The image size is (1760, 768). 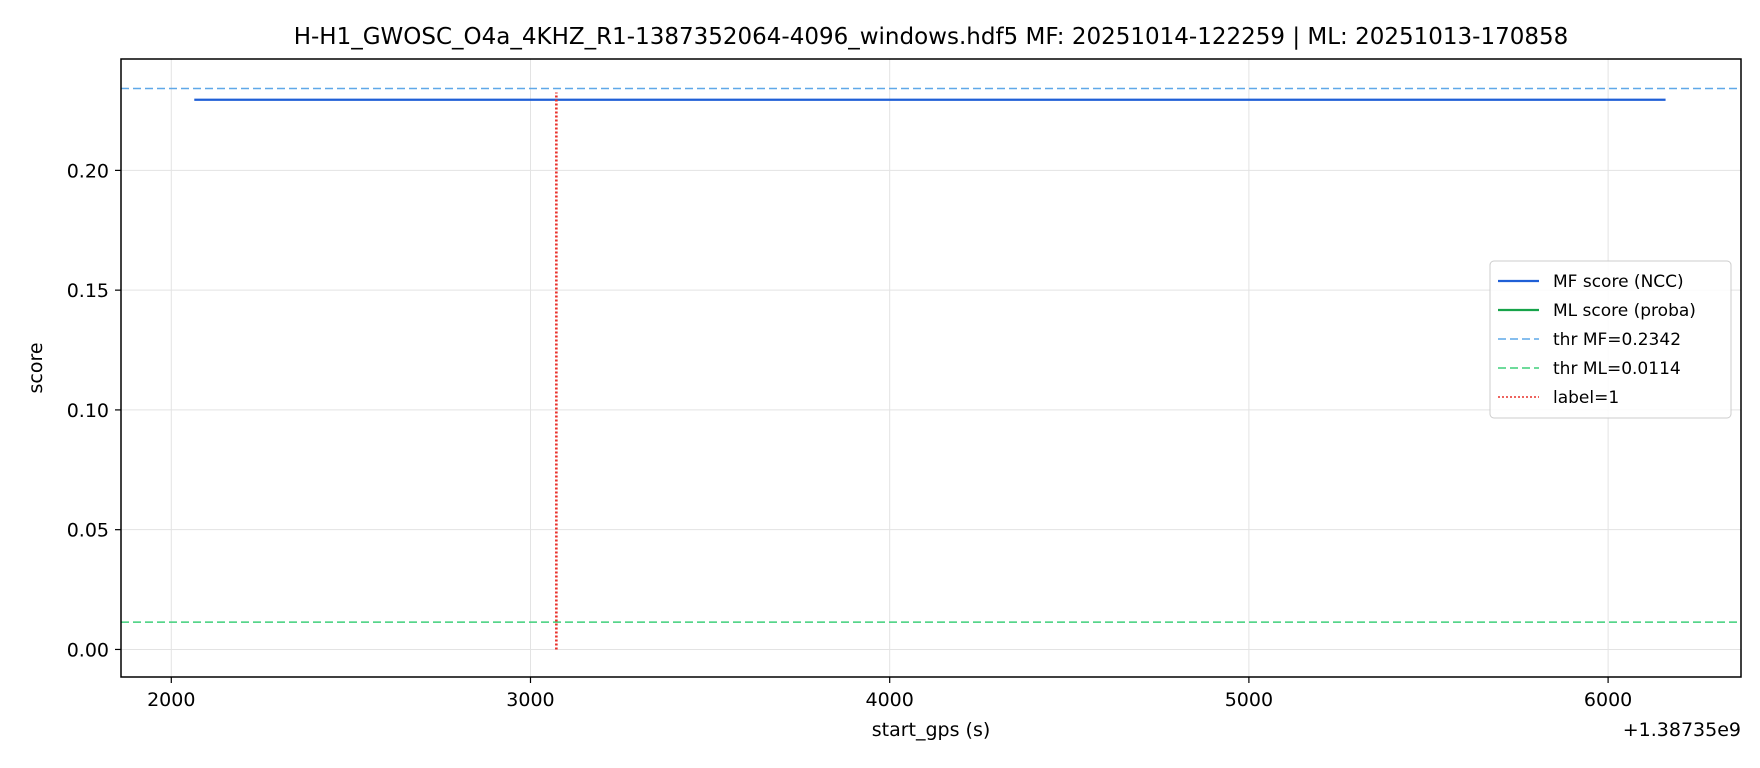 What do you see at coordinates (530, 700) in the screenshot?
I see `x-tick-label: 3000` at bounding box center [530, 700].